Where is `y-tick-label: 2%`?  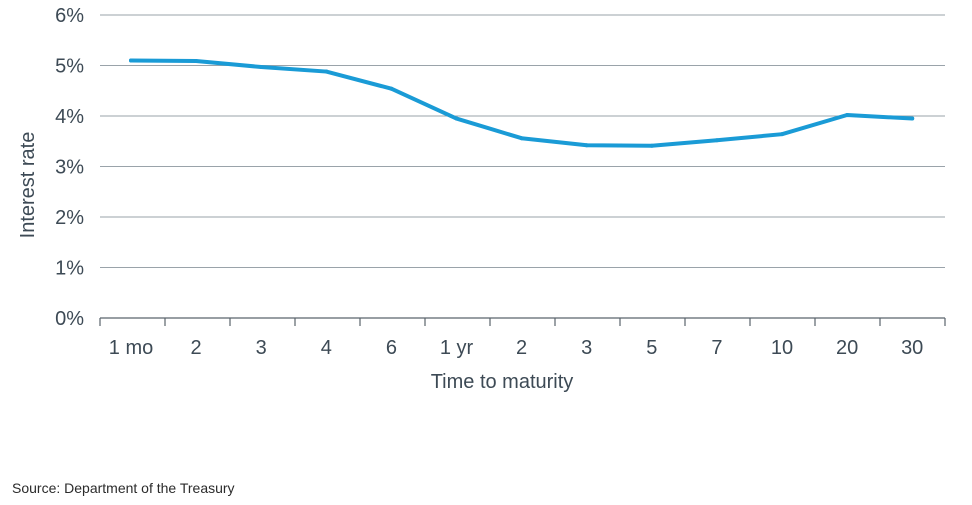 y-tick-label: 2% is located at coordinates (69, 218).